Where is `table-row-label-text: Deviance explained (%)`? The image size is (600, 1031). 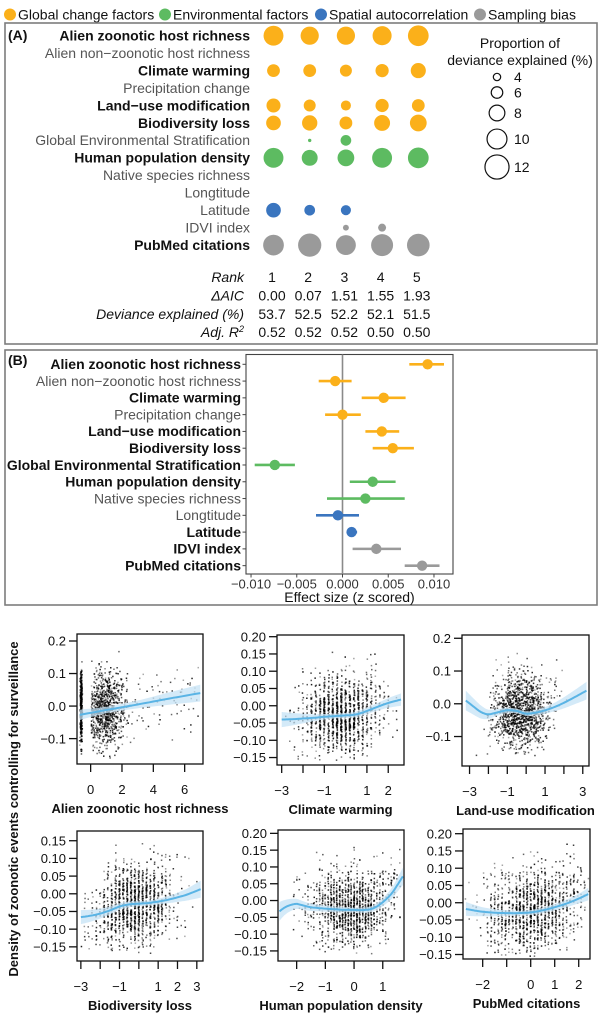
table-row-label-text: Deviance explained (%) is located at coordinates (170, 314).